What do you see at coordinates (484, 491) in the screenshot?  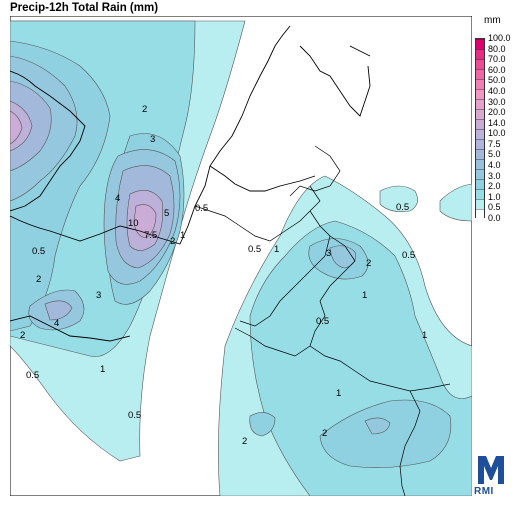 I see `rmi-logo-text: RMI` at bounding box center [484, 491].